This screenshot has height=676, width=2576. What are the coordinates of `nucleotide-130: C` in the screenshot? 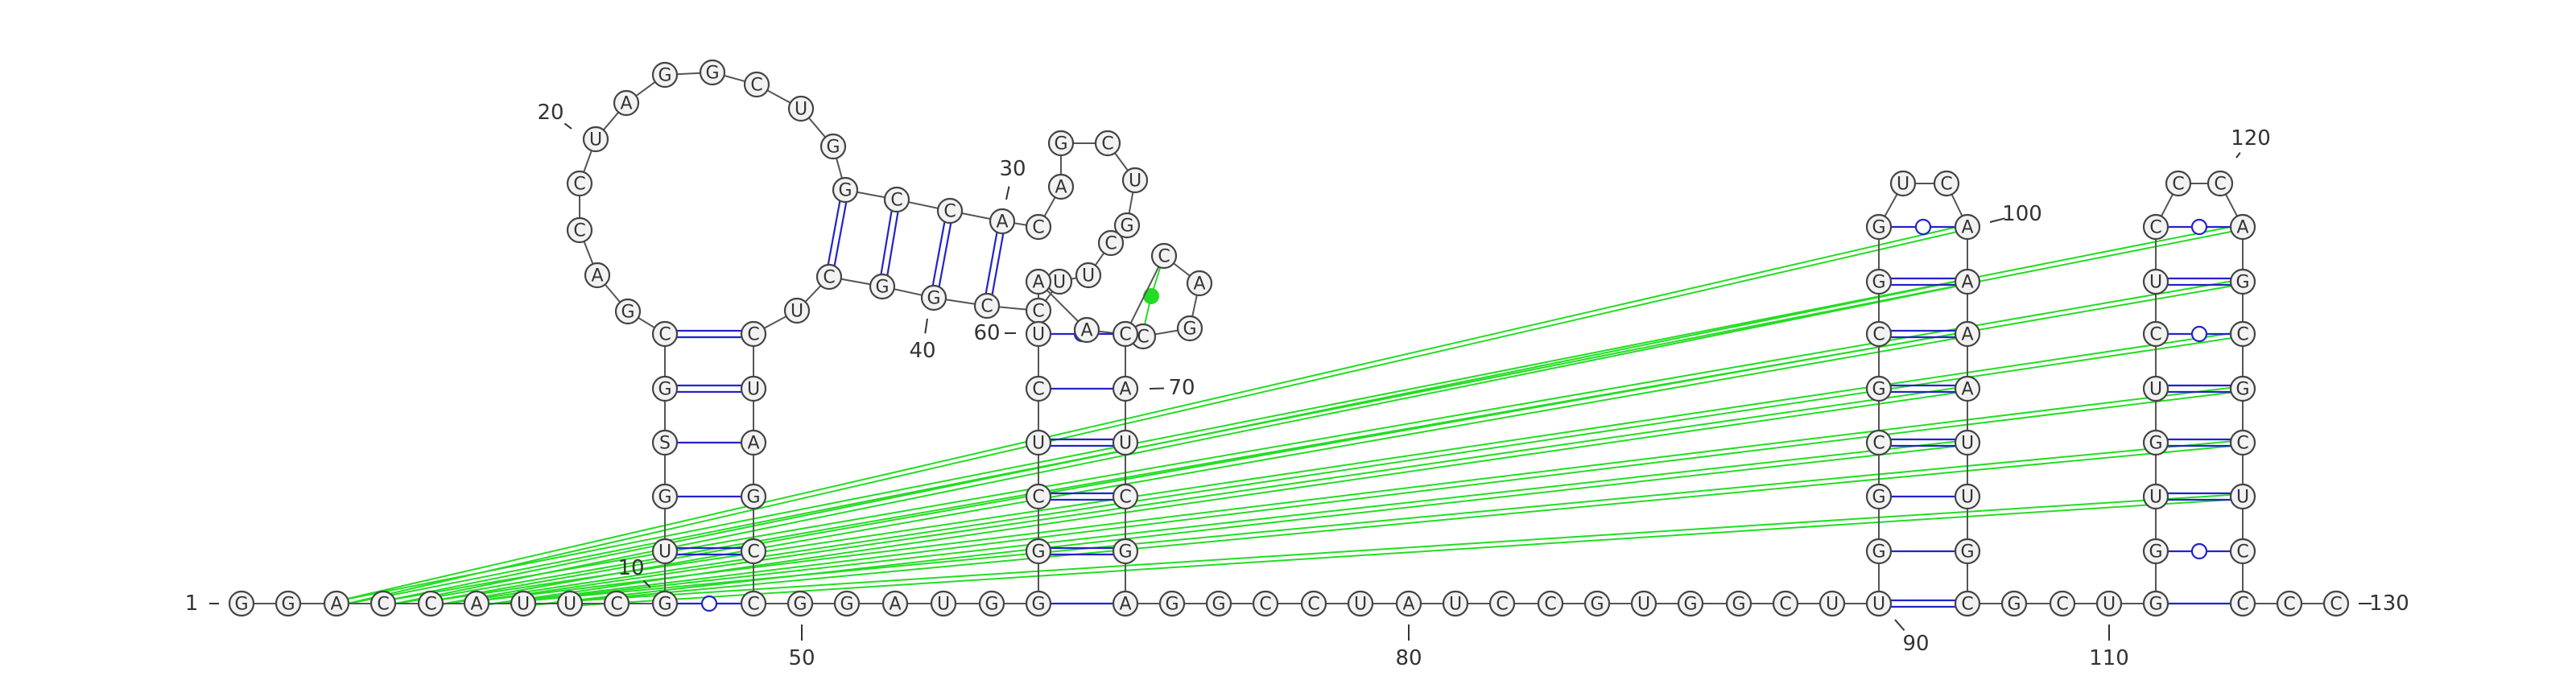 It's located at (2336, 603).